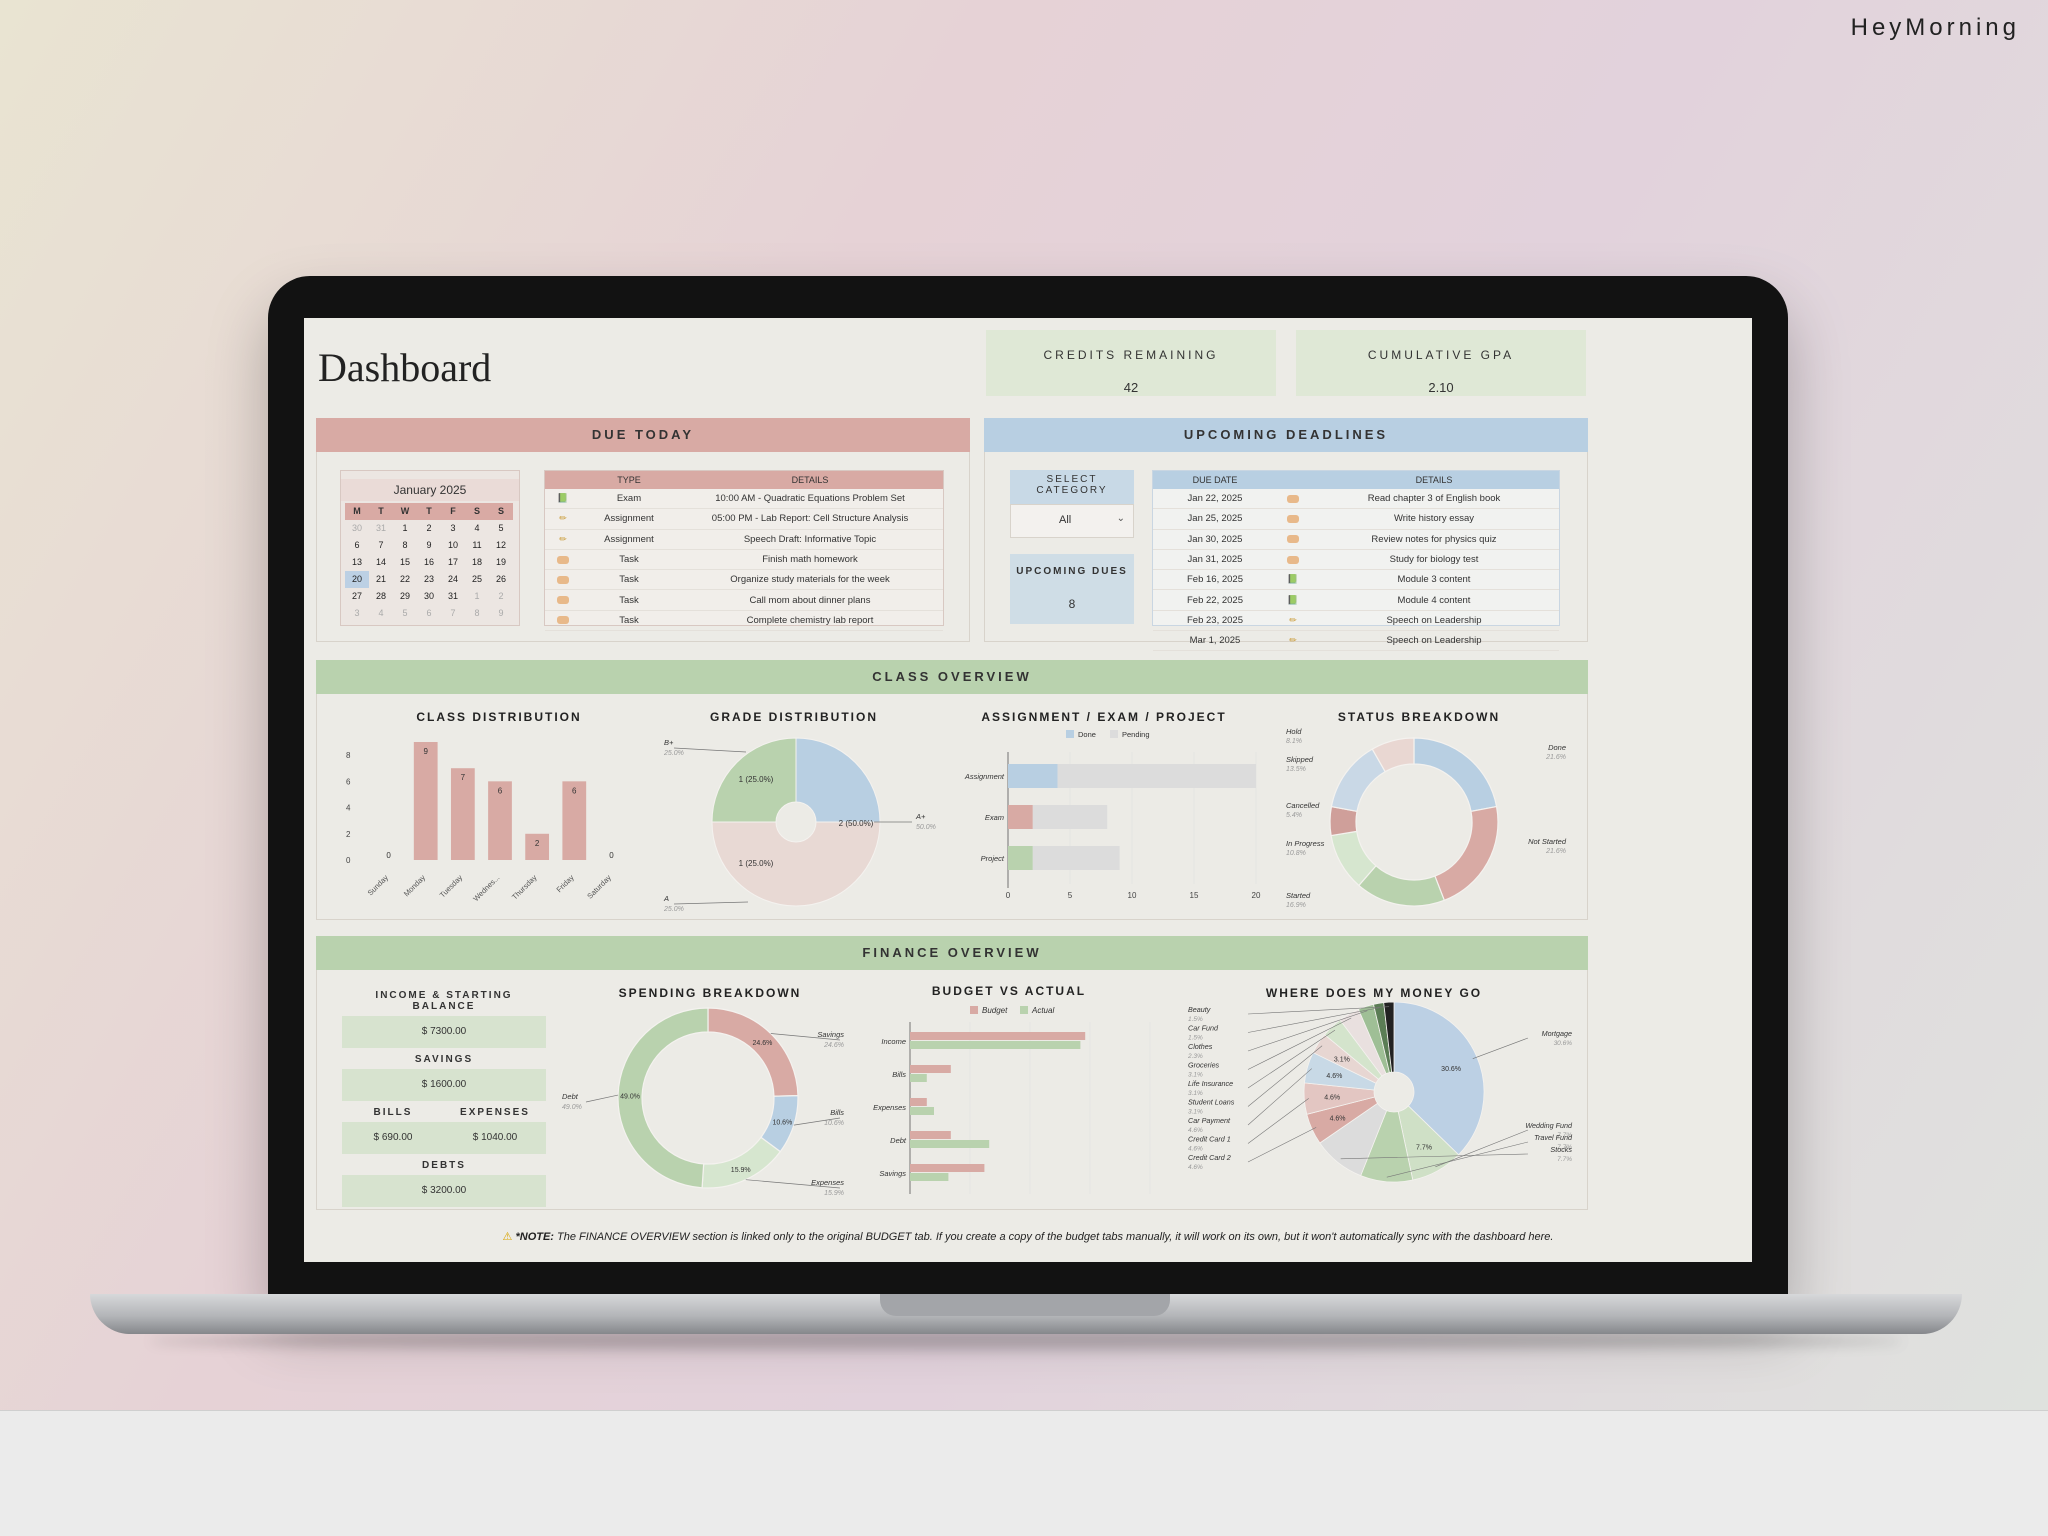 The width and height of the screenshot is (2048, 1536). I want to click on slice-label: 4.6%, so click(1334, 1076).